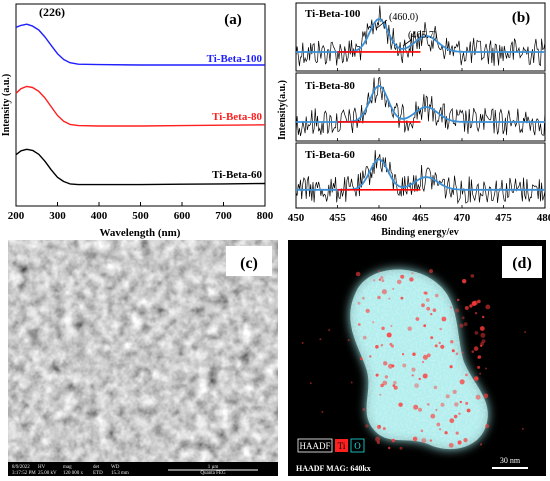 This screenshot has height=481, width=550. I want to click on haadf-scale-label: 30 nm, so click(510, 460).